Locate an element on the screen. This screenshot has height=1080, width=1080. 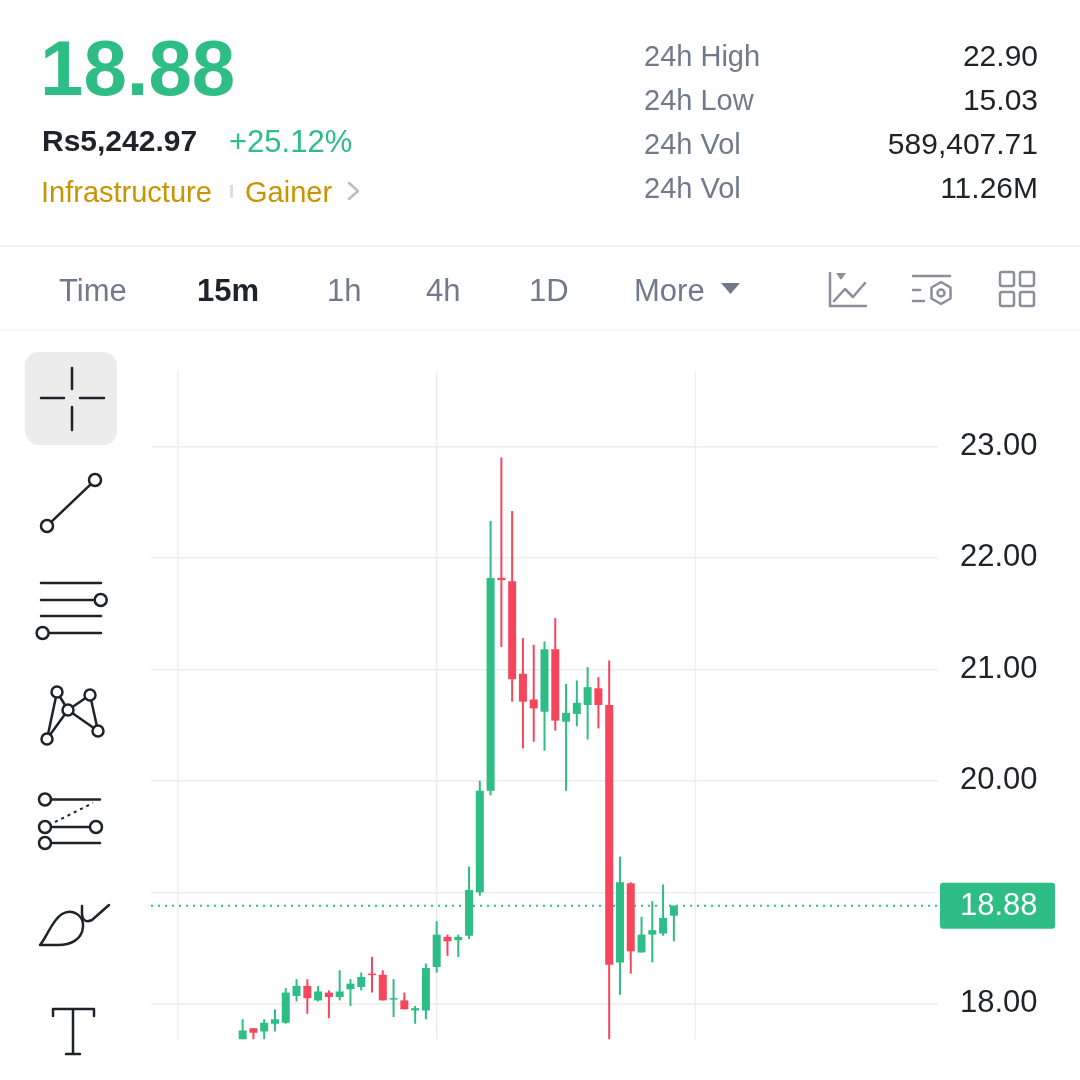
y-tick-label: 22.00 is located at coordinates (999, 556).